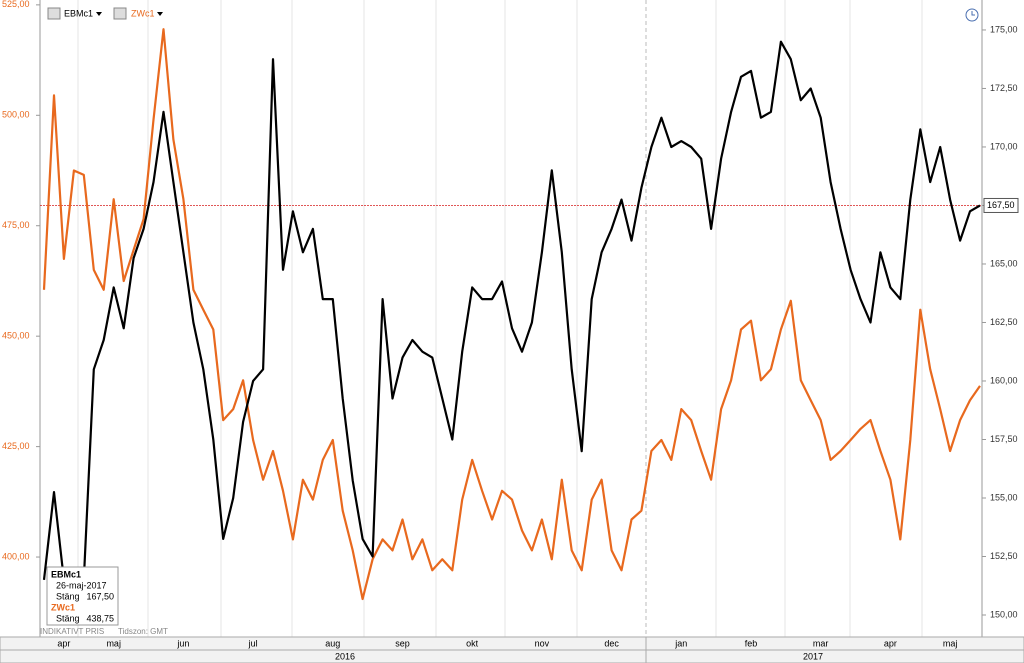  What do you see at coordinates (345, 656) in the screenshot?
I see `year-label: 2016` at bounding box center [345, 656].